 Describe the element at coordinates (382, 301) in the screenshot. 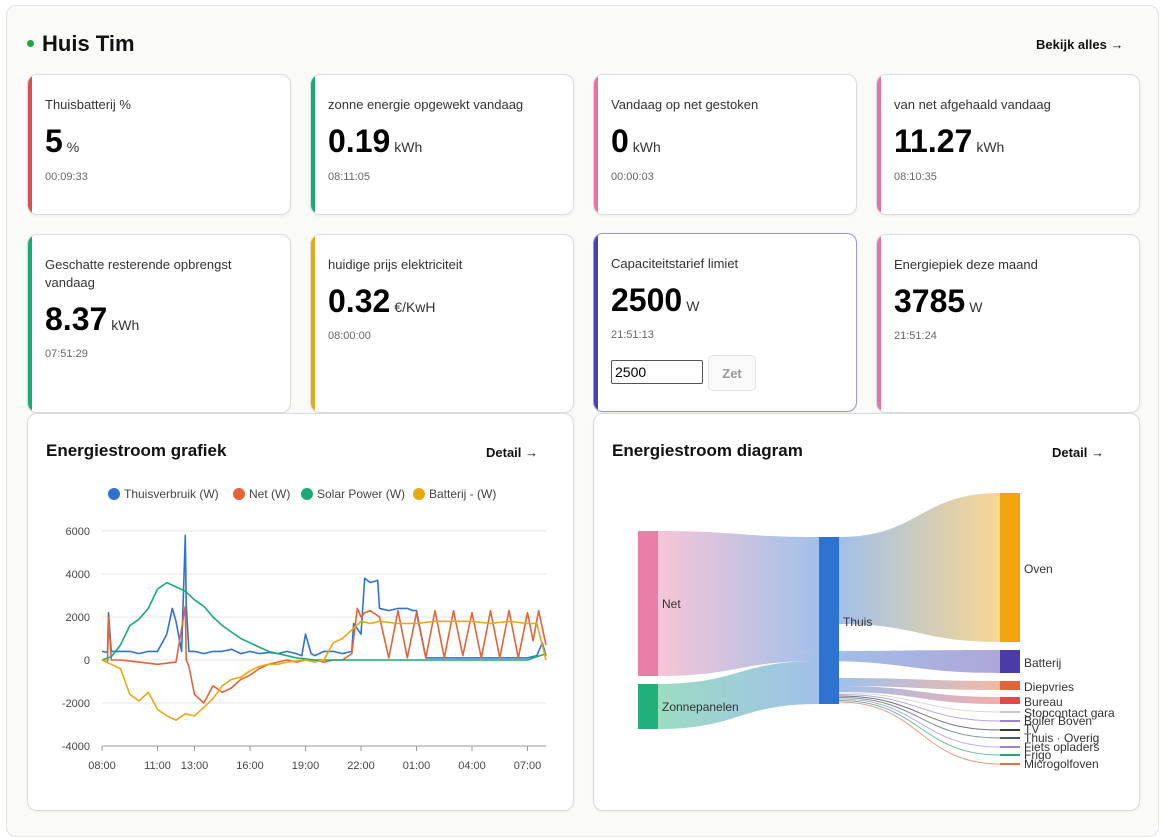

I see `card-value: 0.32 €/KwH` at that location.